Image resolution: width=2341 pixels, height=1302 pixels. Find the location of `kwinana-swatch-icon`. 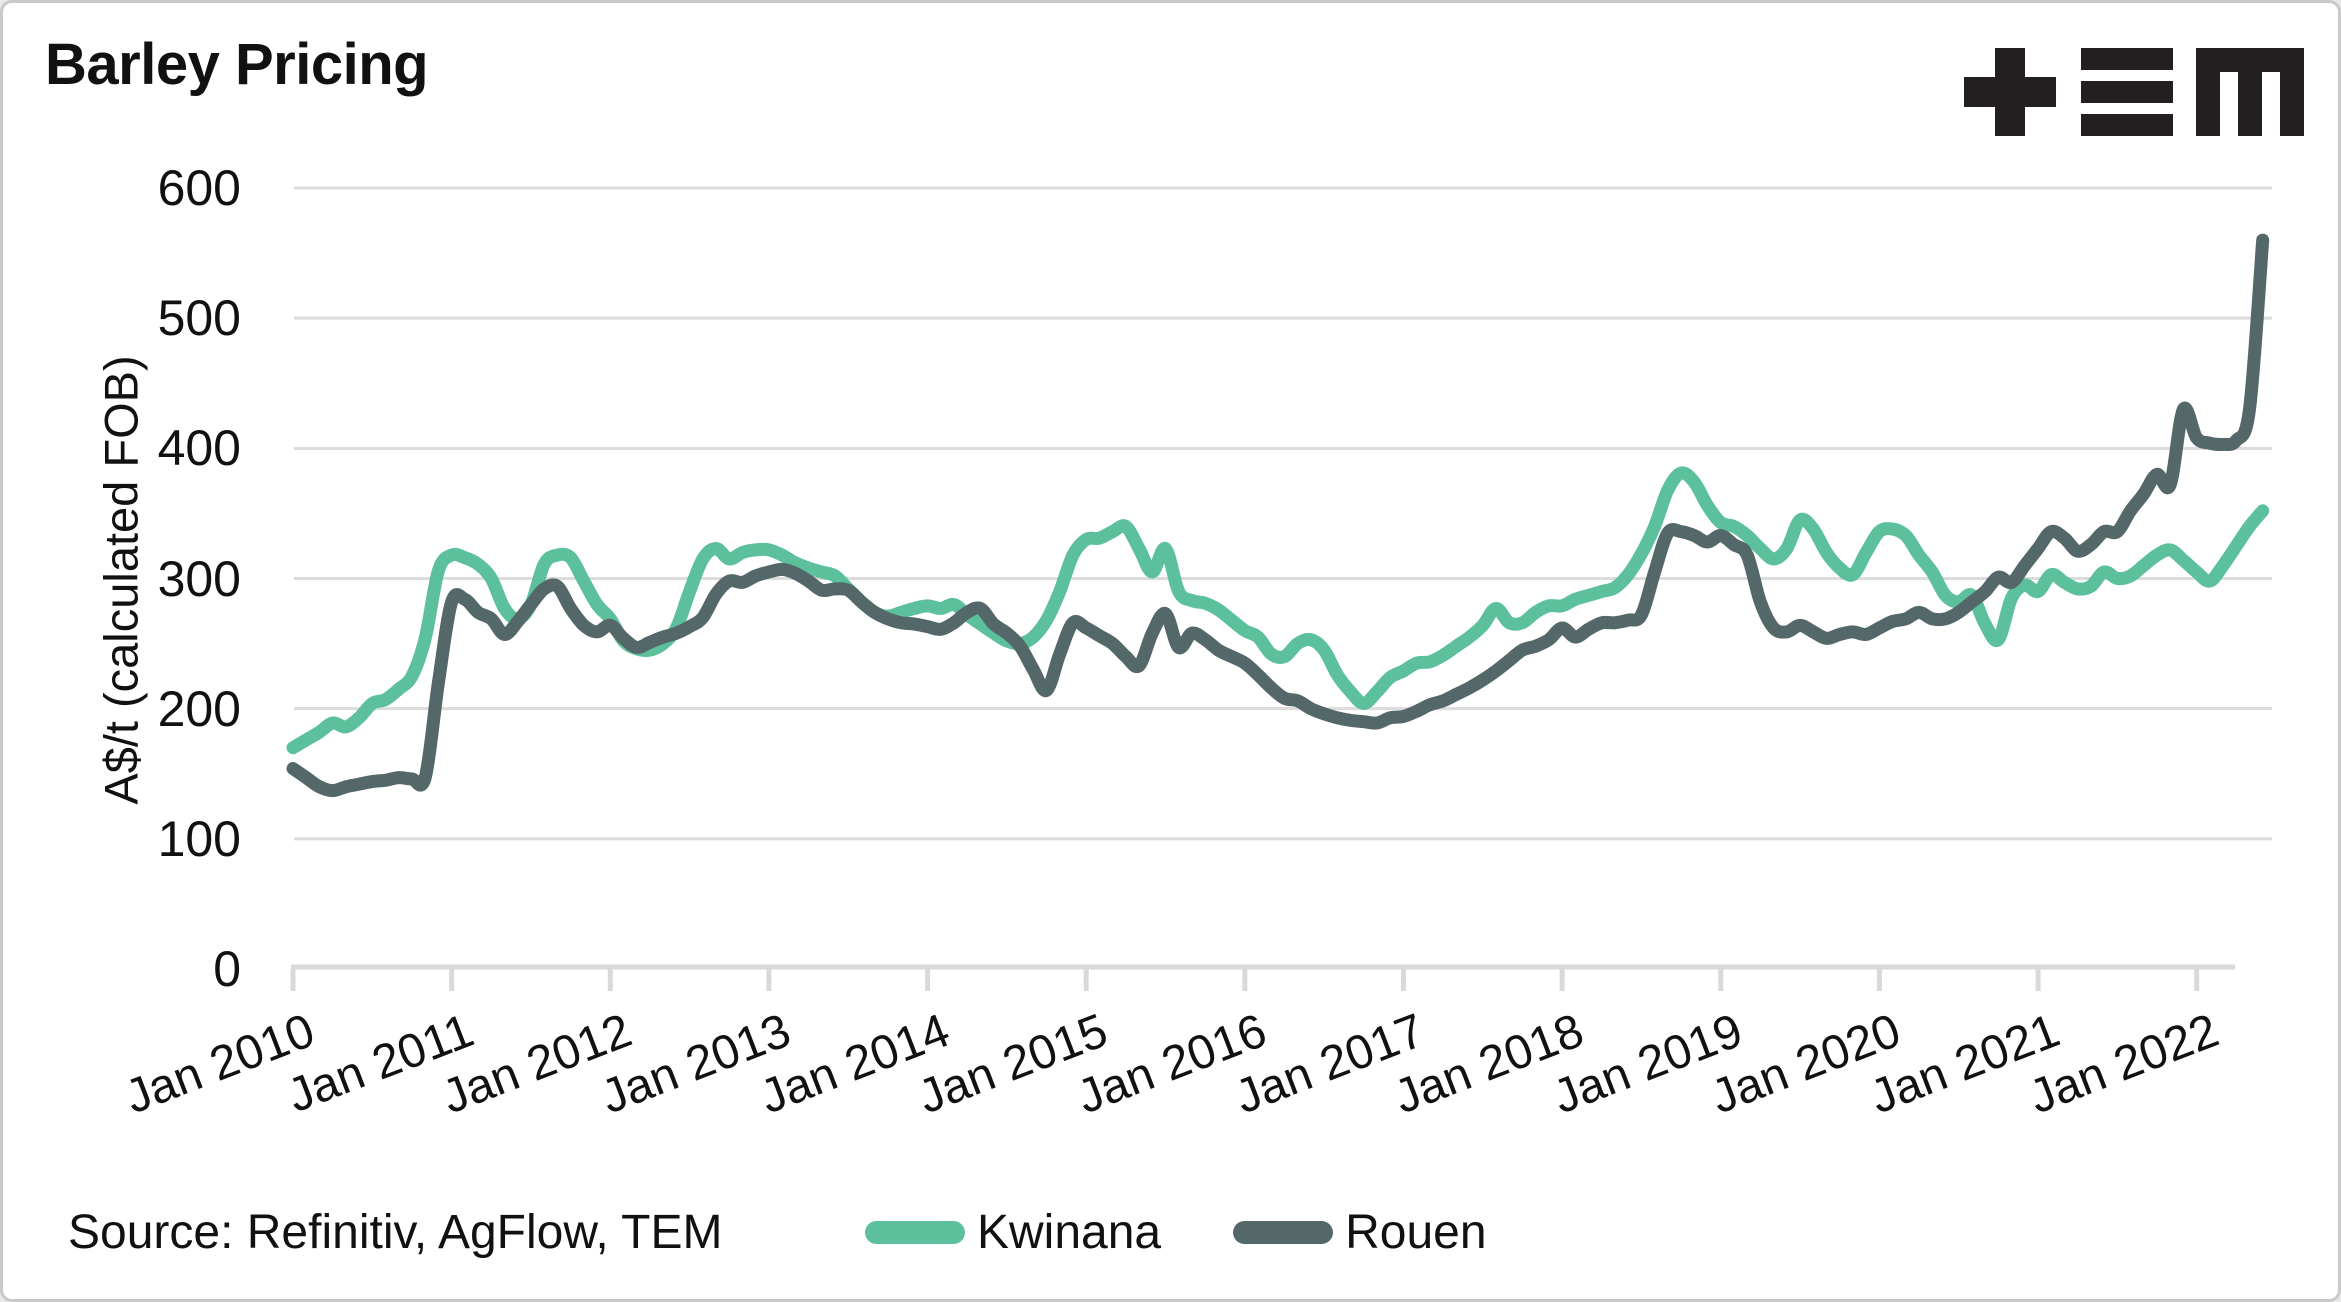

kwinana-swatch-icon is located at coordinates (915, 1232).